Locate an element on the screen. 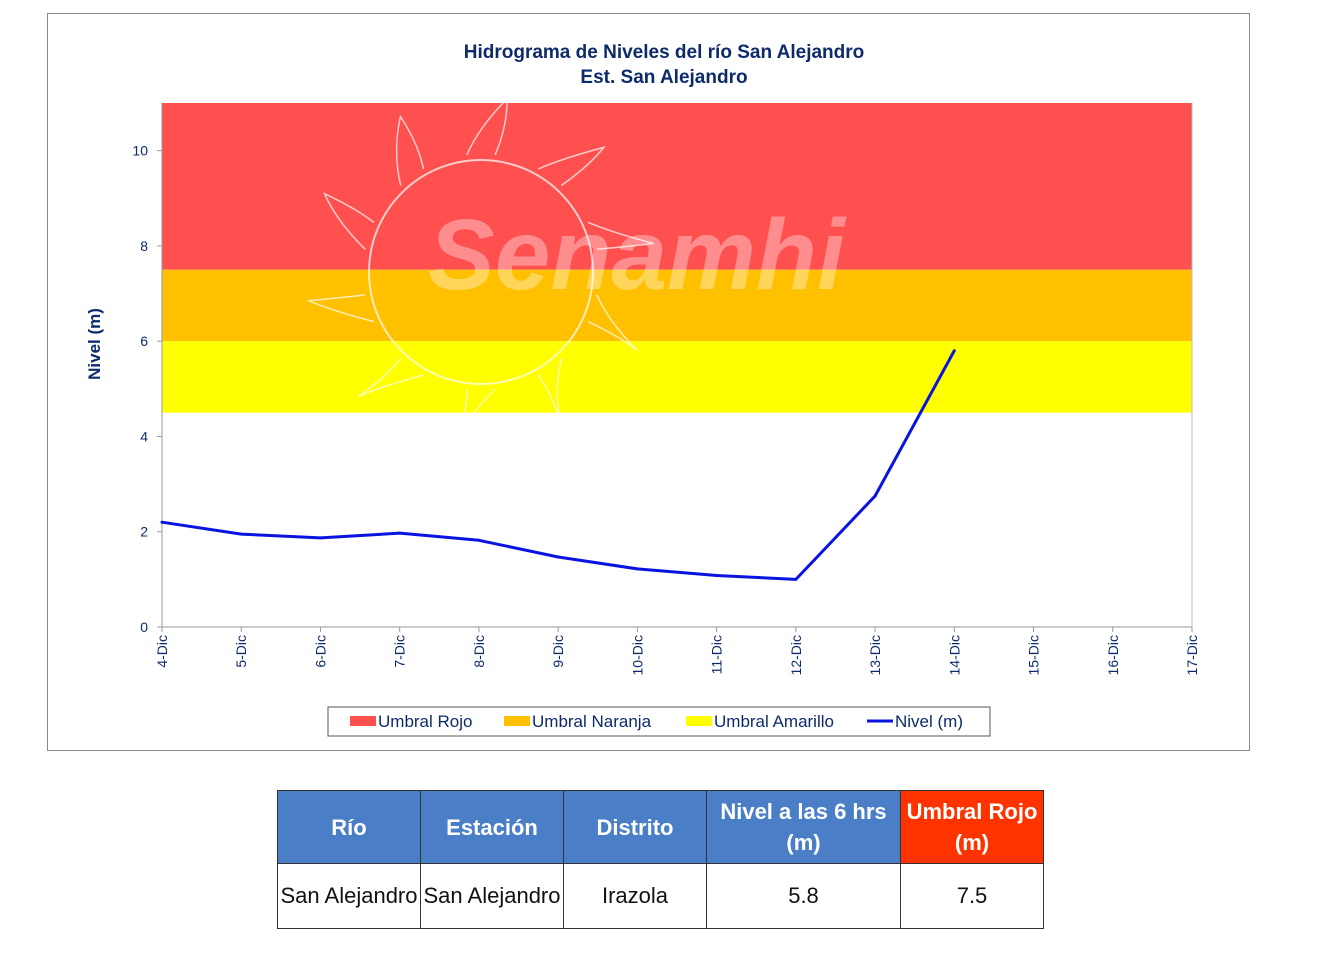 This screenshot has width=1335, height=976. x-tick-label: 7-Dic is located at coordinates (400, 651).